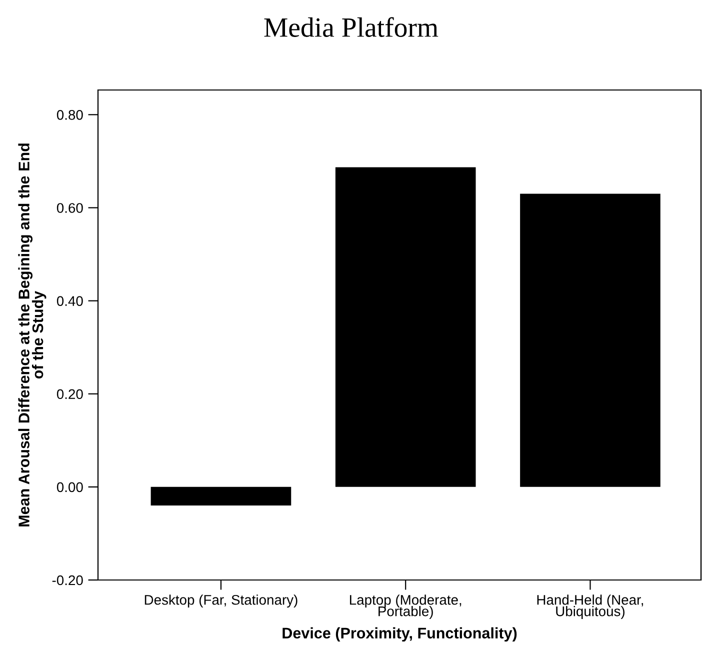  I want to click on x-tick-label: Laptop (Moderate, Portable), so click(406, 606).